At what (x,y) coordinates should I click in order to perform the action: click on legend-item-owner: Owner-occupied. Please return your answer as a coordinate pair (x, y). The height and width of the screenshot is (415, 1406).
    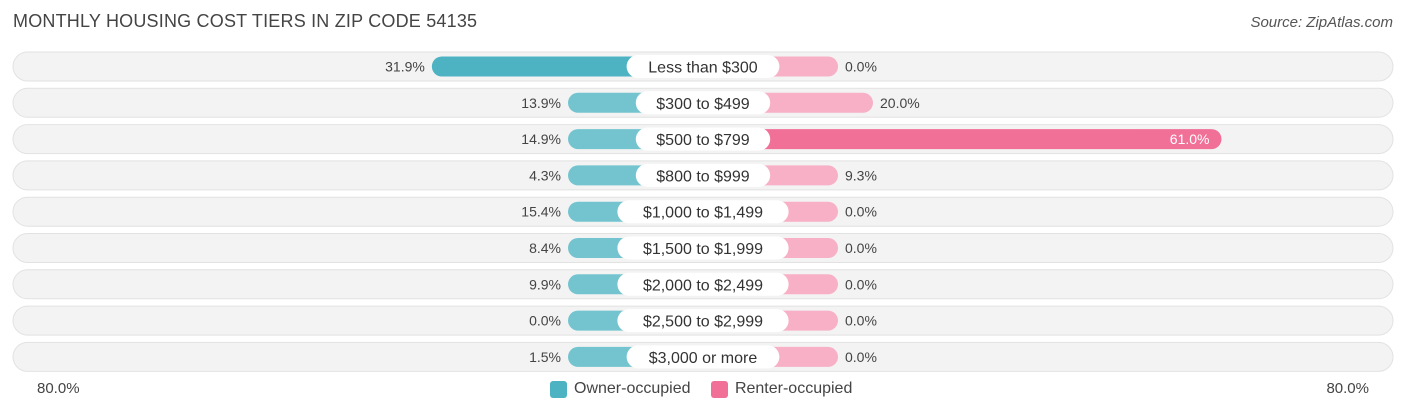
    Looking at the image, I should click on (620, 389).